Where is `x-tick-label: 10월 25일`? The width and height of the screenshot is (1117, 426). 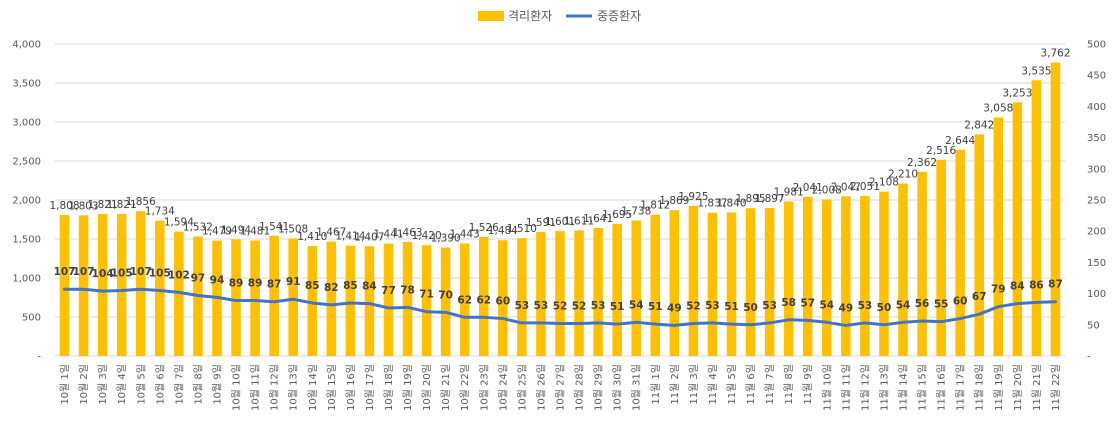
x-tick-label: 10월 25일 is located at coordinates (522, 387).